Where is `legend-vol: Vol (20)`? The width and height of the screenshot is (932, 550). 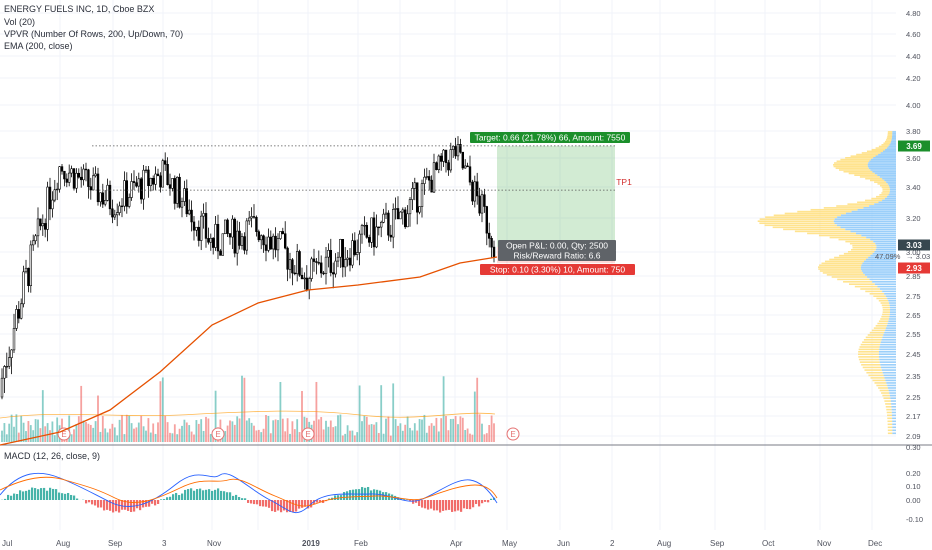 legend-vol: Vol (20) is located at coordinates (20, 22).